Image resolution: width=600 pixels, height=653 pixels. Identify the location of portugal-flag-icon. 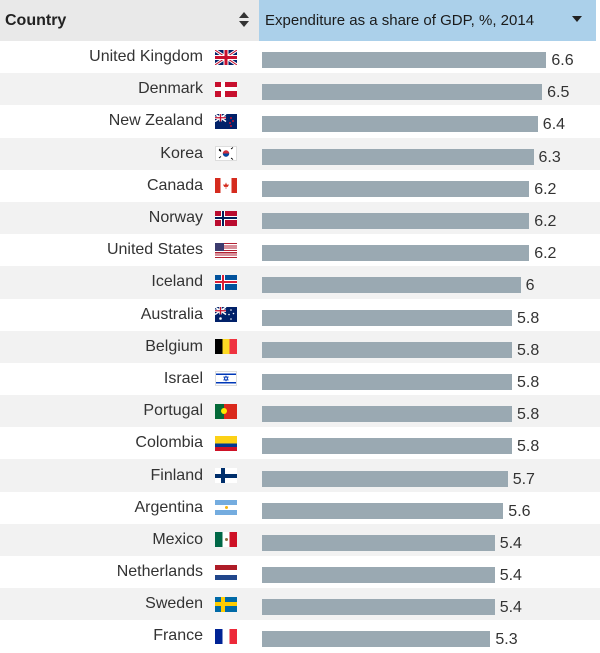
(226, 411).